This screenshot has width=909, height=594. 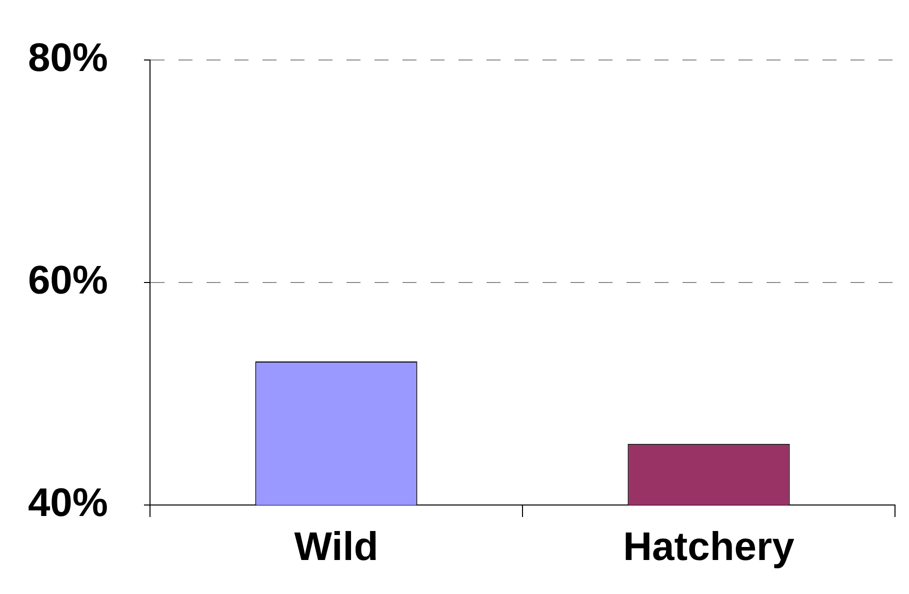 I want to click on y-tick-label: 80%, so click(x=68, y=58).